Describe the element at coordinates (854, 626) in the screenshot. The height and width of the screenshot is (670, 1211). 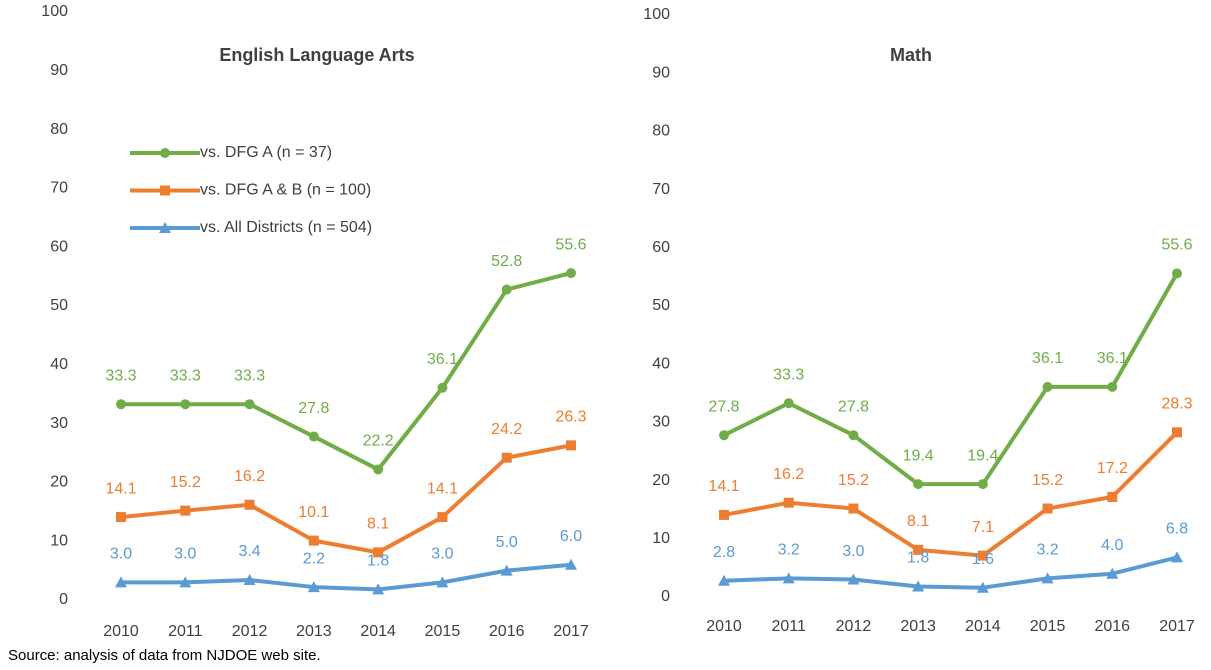
I see `x-tick-label: 2012` at that location.